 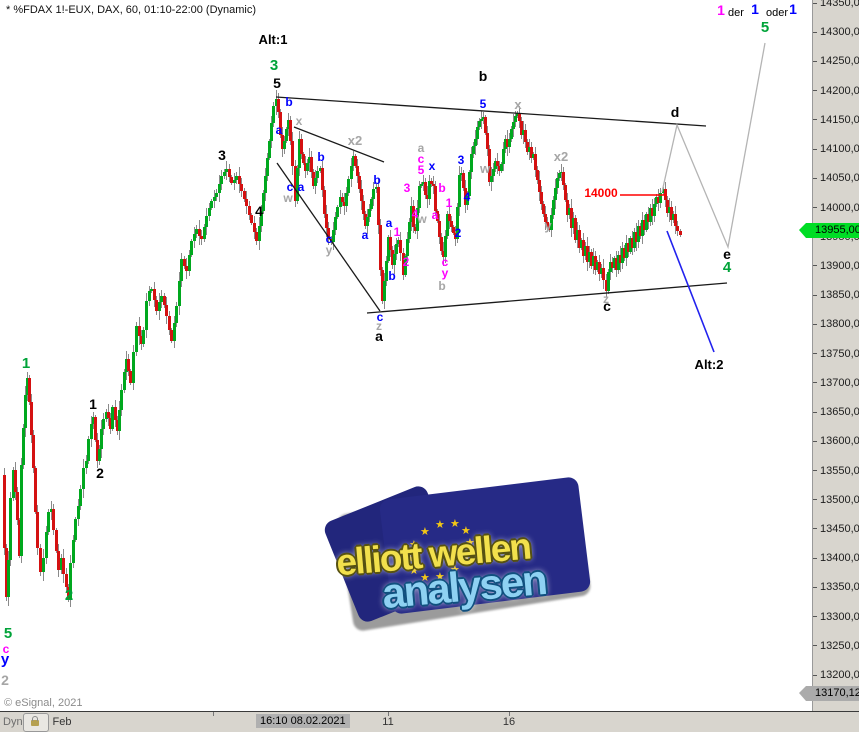 What do you see at coordinates (379, 326) in the screenshot?
I see `wave-label: z` at bounding box center [379, 326].